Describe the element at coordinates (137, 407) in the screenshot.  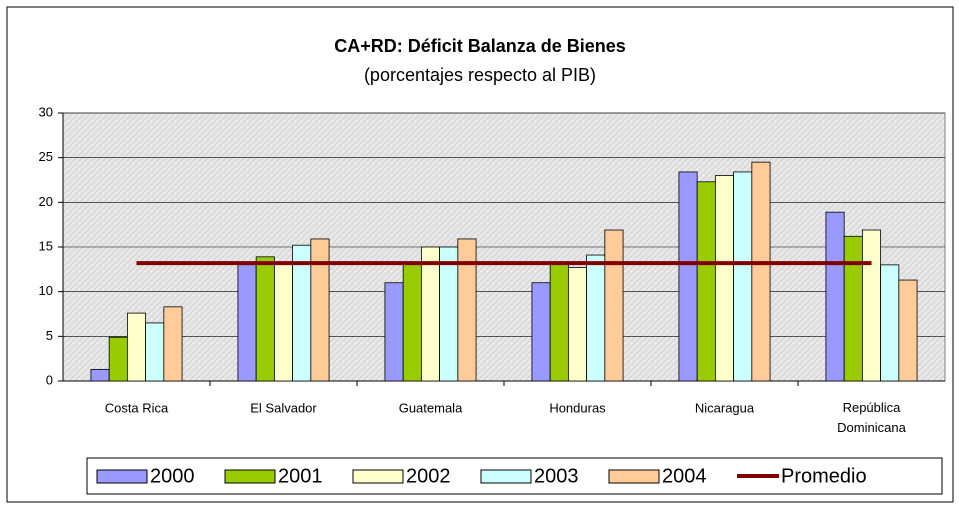
I see `x-tick-label: Costa Rica` at that location.